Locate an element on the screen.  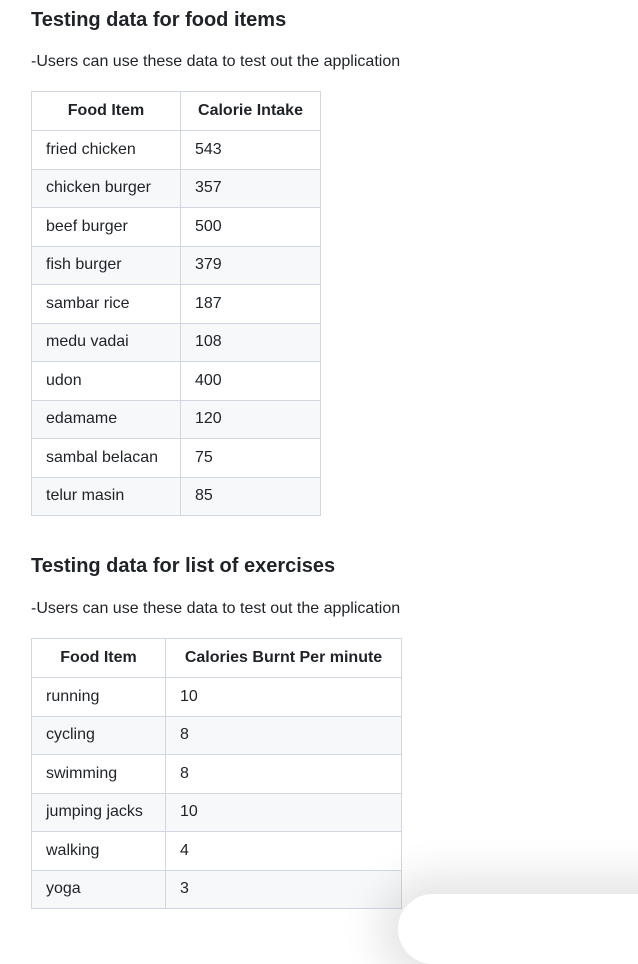
calorie-cell: 108 is located at coordinates (250, 342).